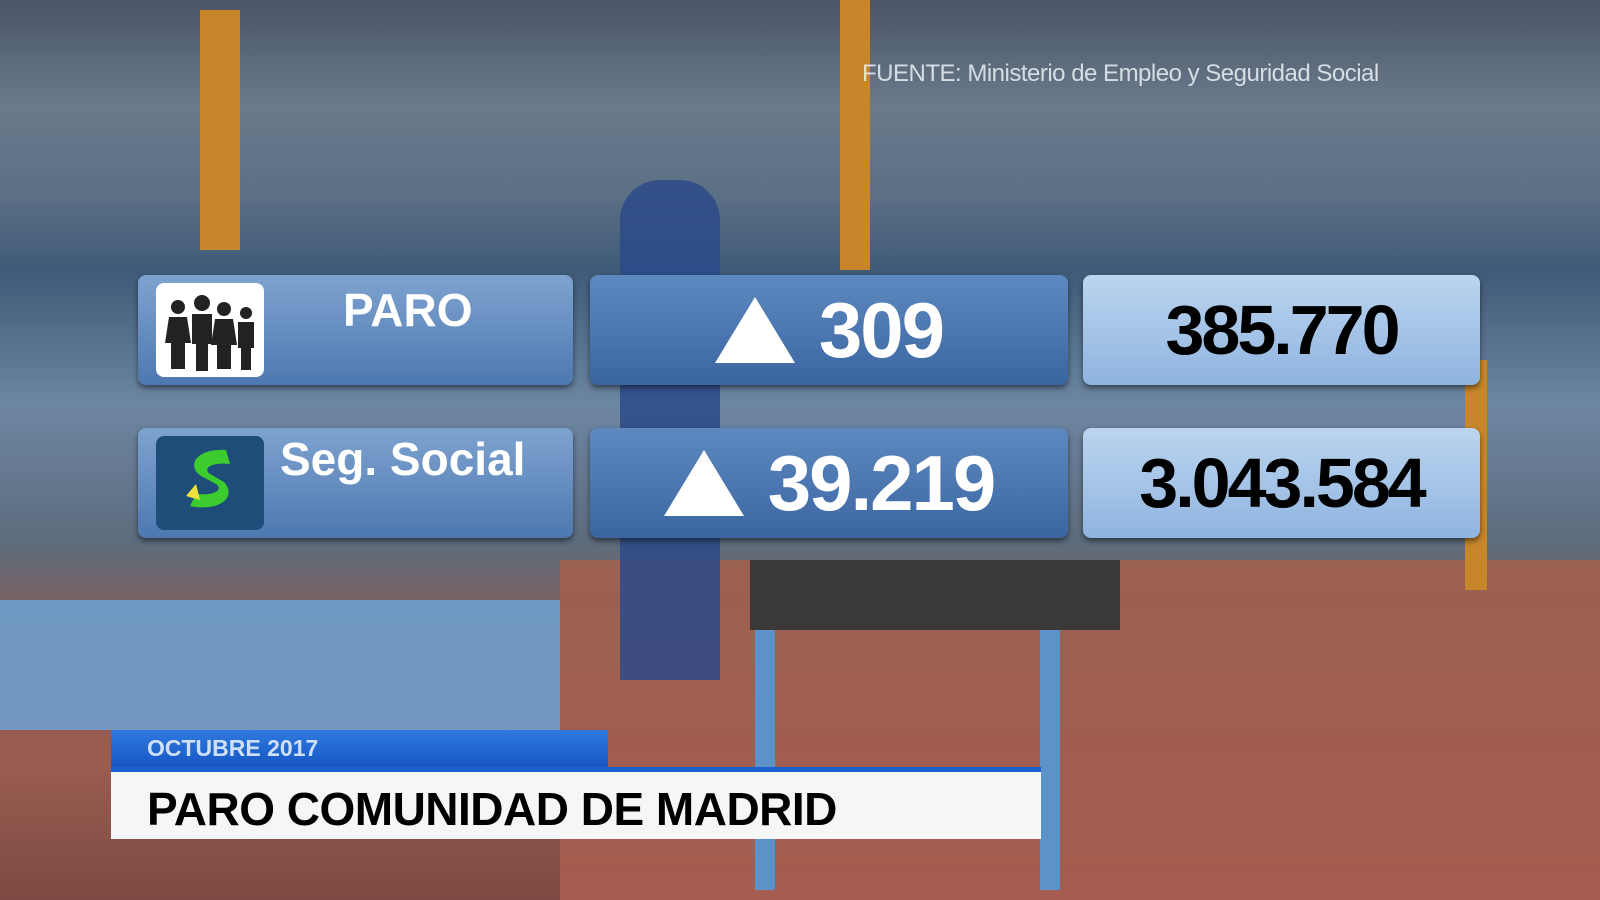 The width and height of the screenshot is (1600, 900). What do you see at coordinates (210, 483) in the screenshot?
I see `social-security-logo-icon` at bounding box center [210, 483].